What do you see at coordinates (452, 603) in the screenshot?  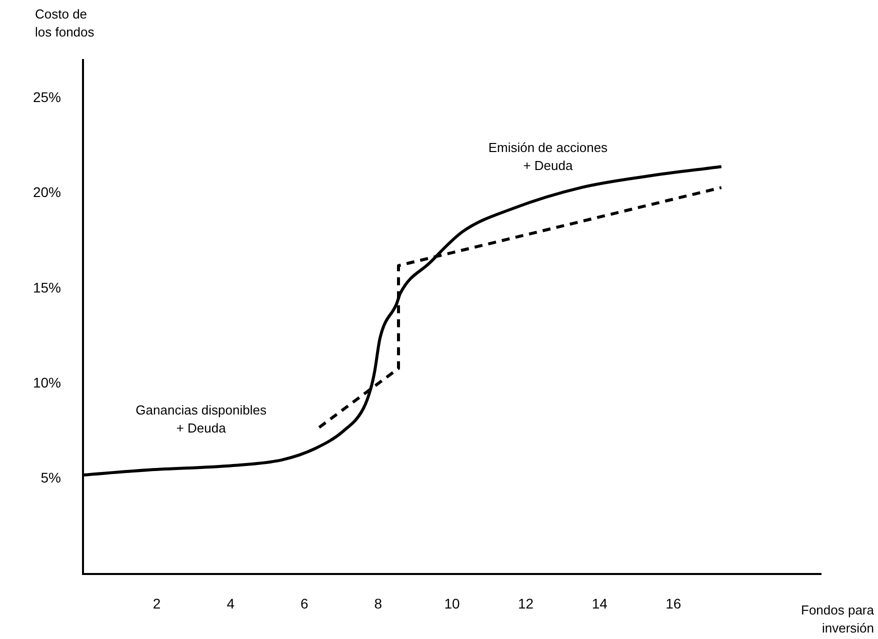 I see `x-tick-label: 10` at bounding box center [452, 603].